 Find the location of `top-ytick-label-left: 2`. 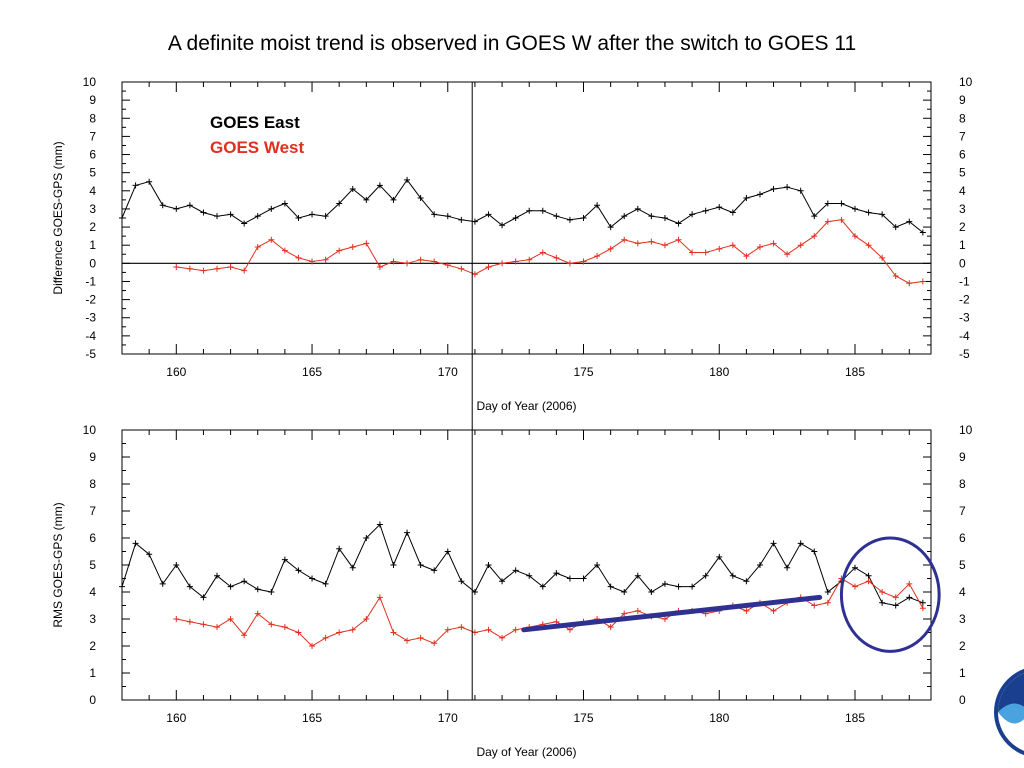

top-ytick-label-left: 2 is located at coordinates (92, 227).